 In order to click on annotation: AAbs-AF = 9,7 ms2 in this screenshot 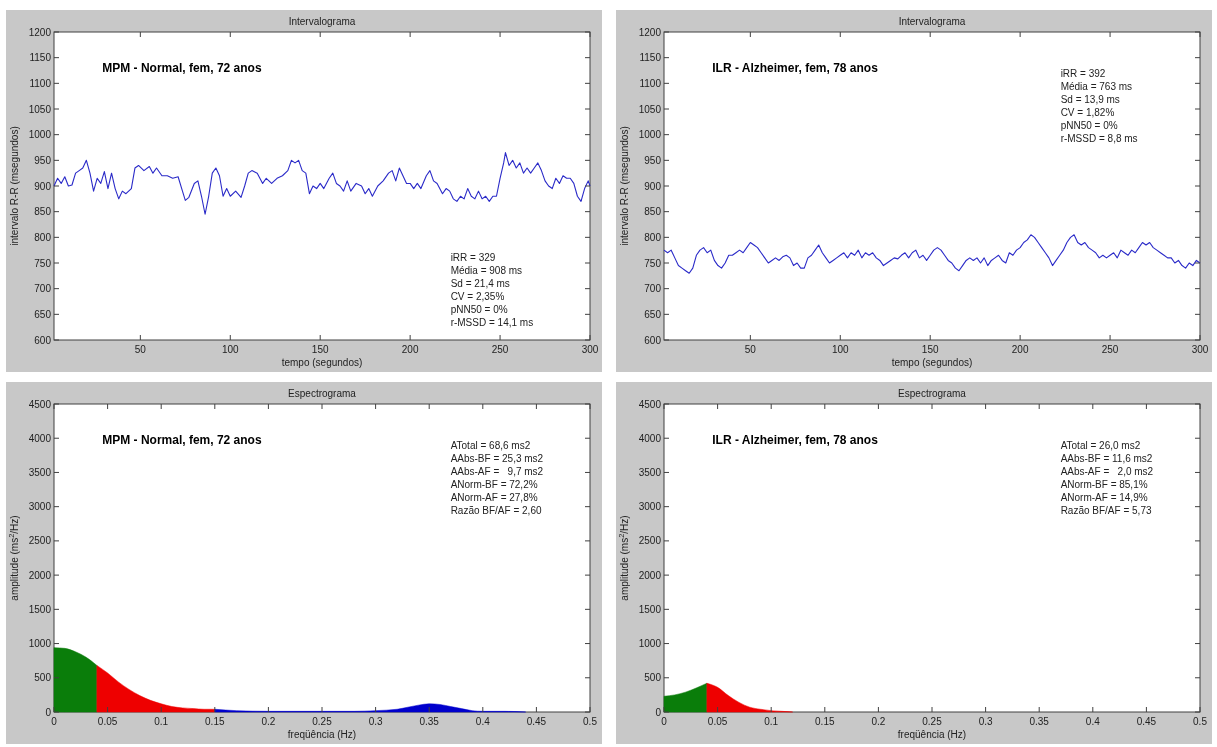, I will do `click(497, 471)`.